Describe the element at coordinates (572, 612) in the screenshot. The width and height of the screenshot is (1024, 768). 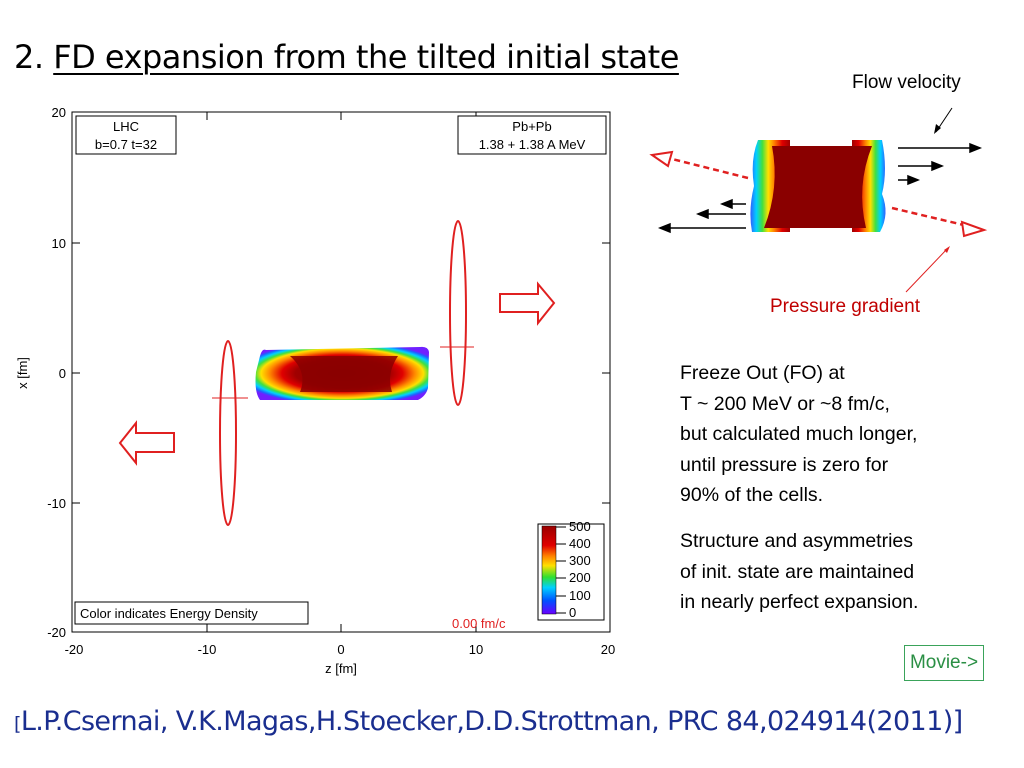
I see `colorbar-tick: 0` at that location.